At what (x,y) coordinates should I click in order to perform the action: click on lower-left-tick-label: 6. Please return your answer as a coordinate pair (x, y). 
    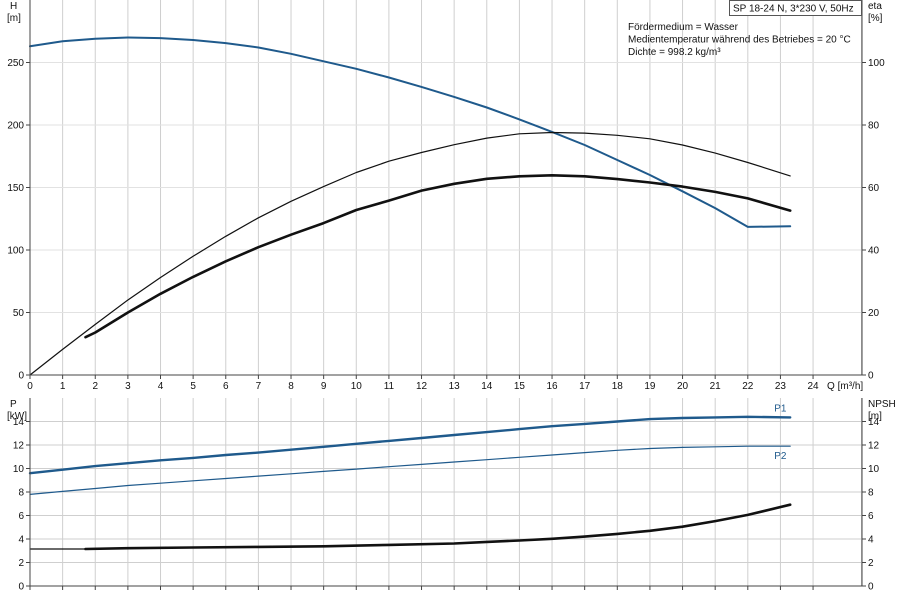
    Looking at the image, I should click on (21, 516).